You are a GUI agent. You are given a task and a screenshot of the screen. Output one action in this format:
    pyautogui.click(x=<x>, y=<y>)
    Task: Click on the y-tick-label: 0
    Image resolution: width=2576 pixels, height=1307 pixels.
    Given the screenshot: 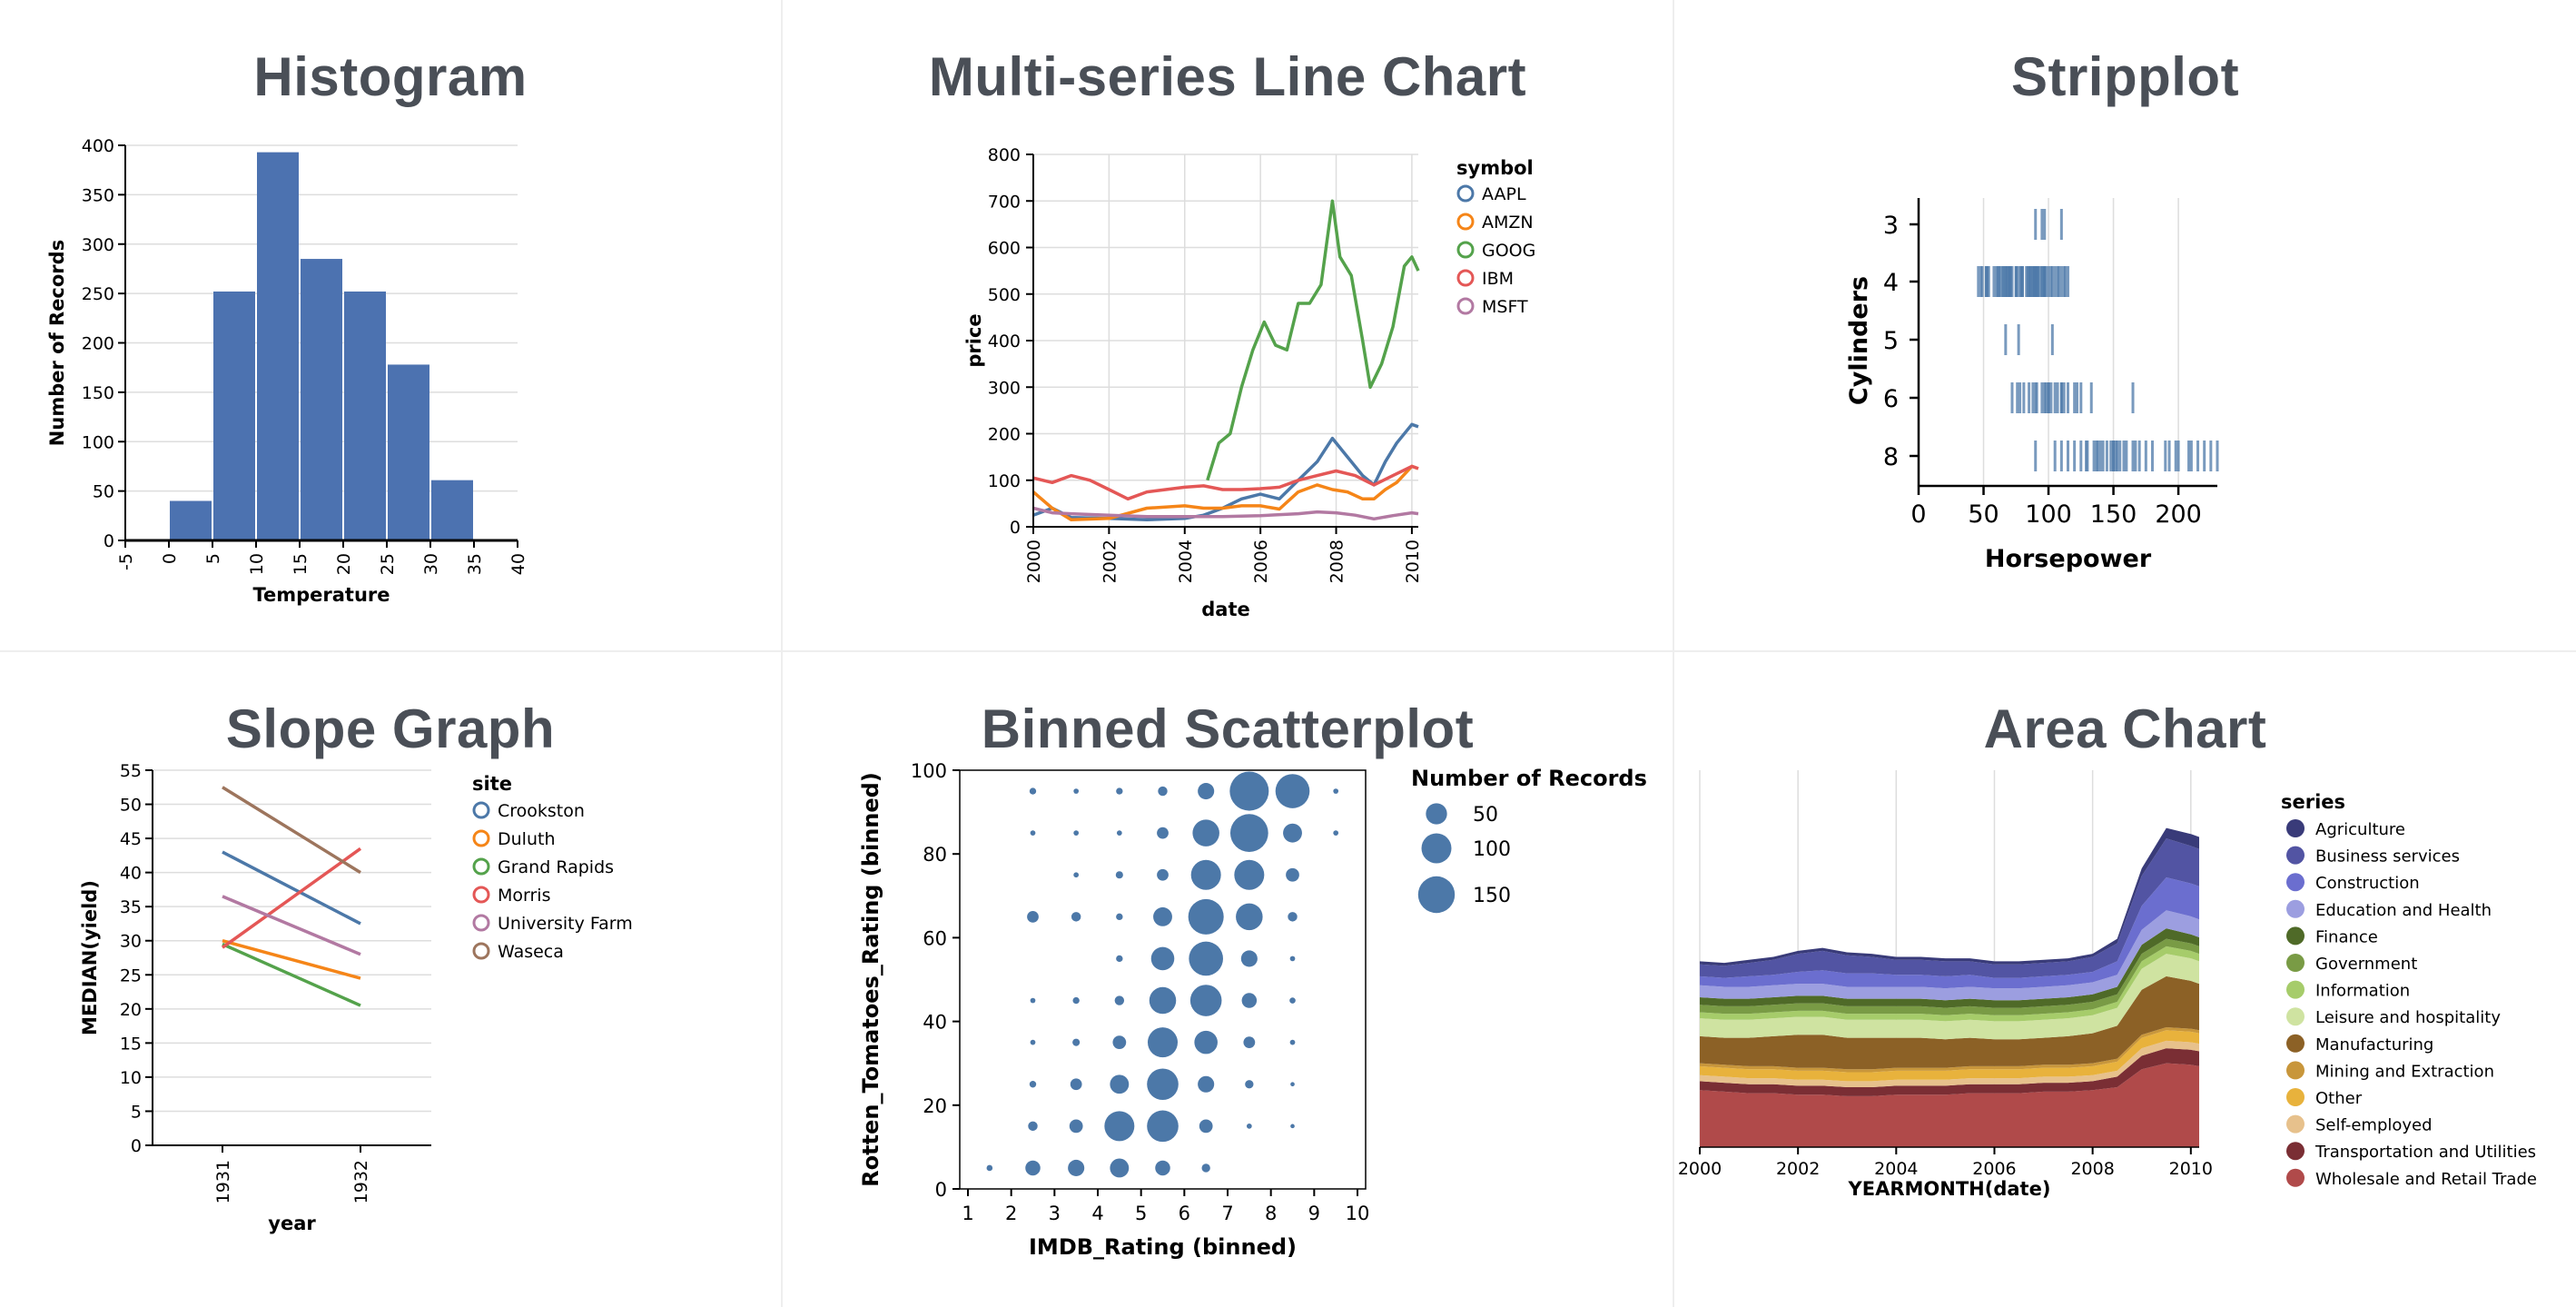 What is the action you would take?
    pyautogui.click(x=136, y=1146)
    